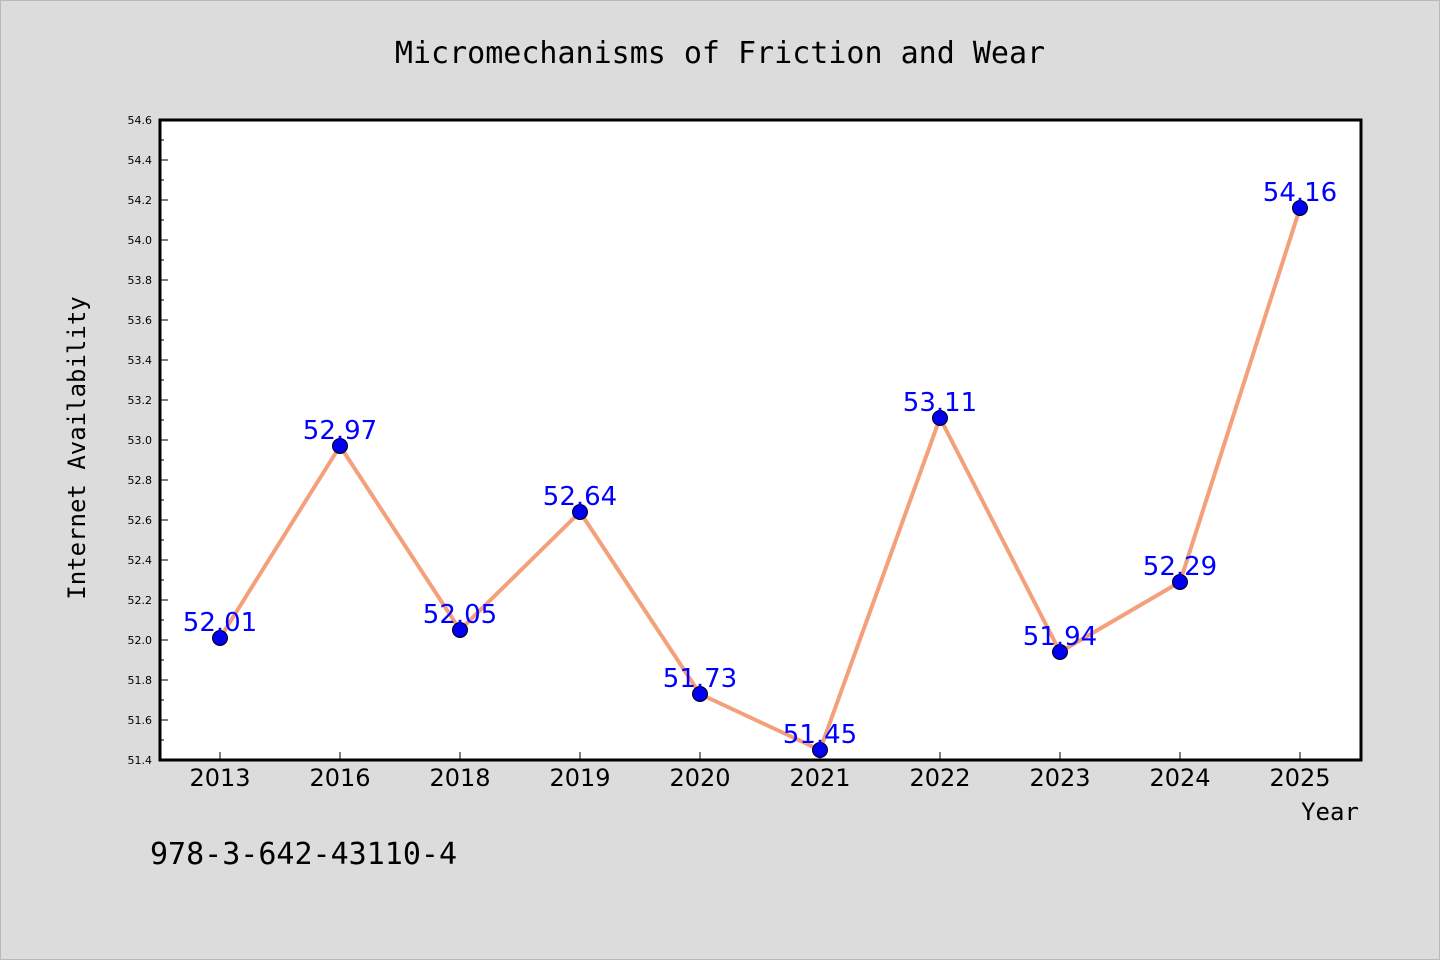 The image size is (1440, 960). What do you see at coordinates (220, 623) in the screenshot?
I see `data-label: 52.01` at bounding box center [220, 623].